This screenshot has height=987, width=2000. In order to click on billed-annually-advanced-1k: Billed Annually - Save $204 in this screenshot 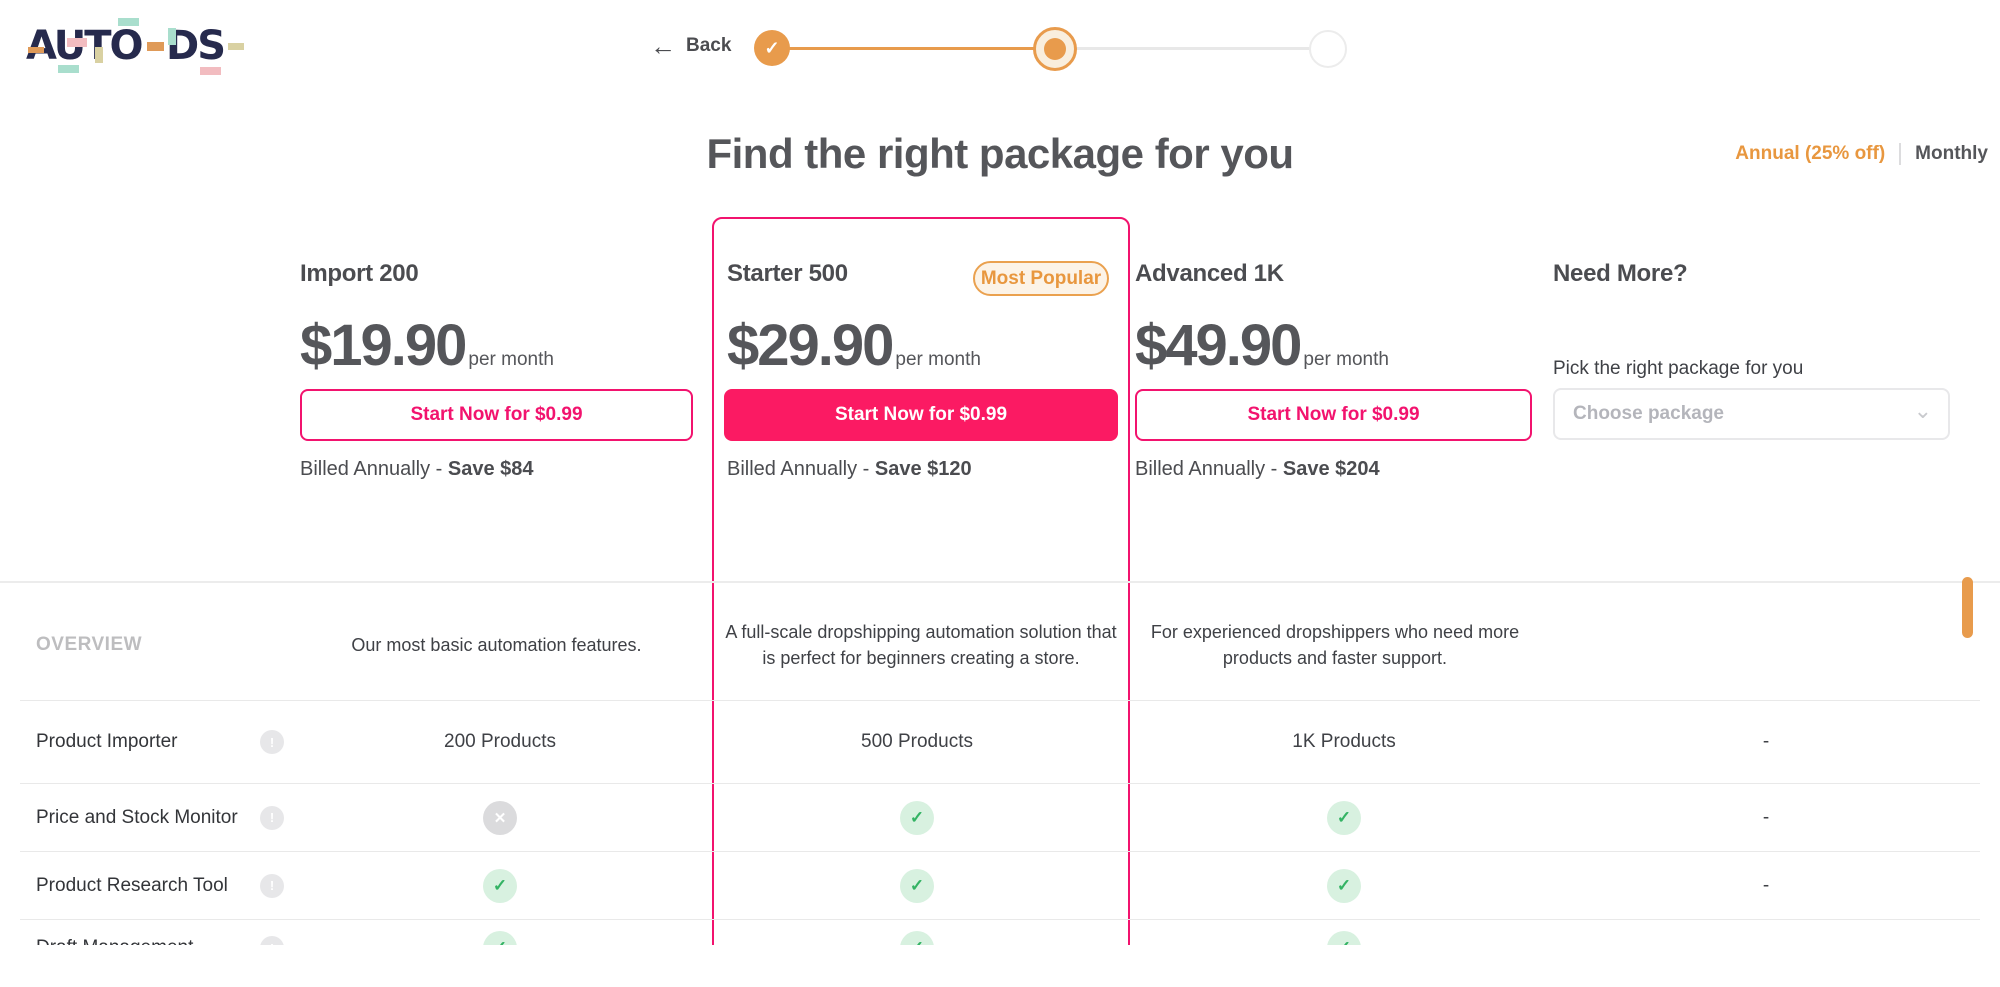, I will do `click(1257, 469)`.